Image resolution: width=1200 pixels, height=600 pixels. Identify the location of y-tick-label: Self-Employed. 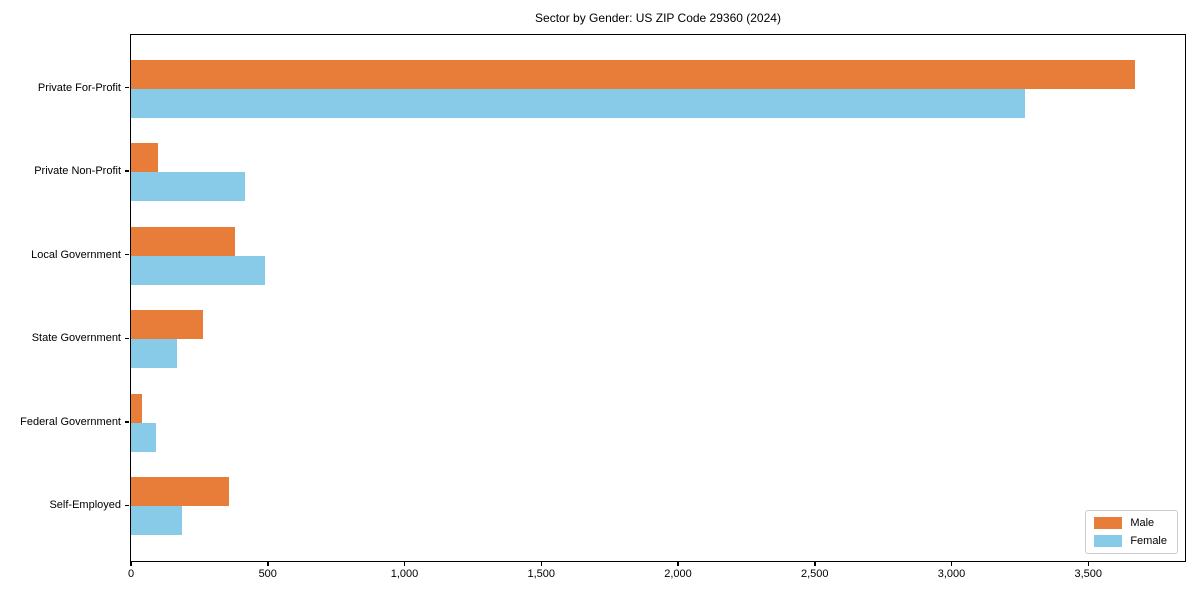
(85, 505).